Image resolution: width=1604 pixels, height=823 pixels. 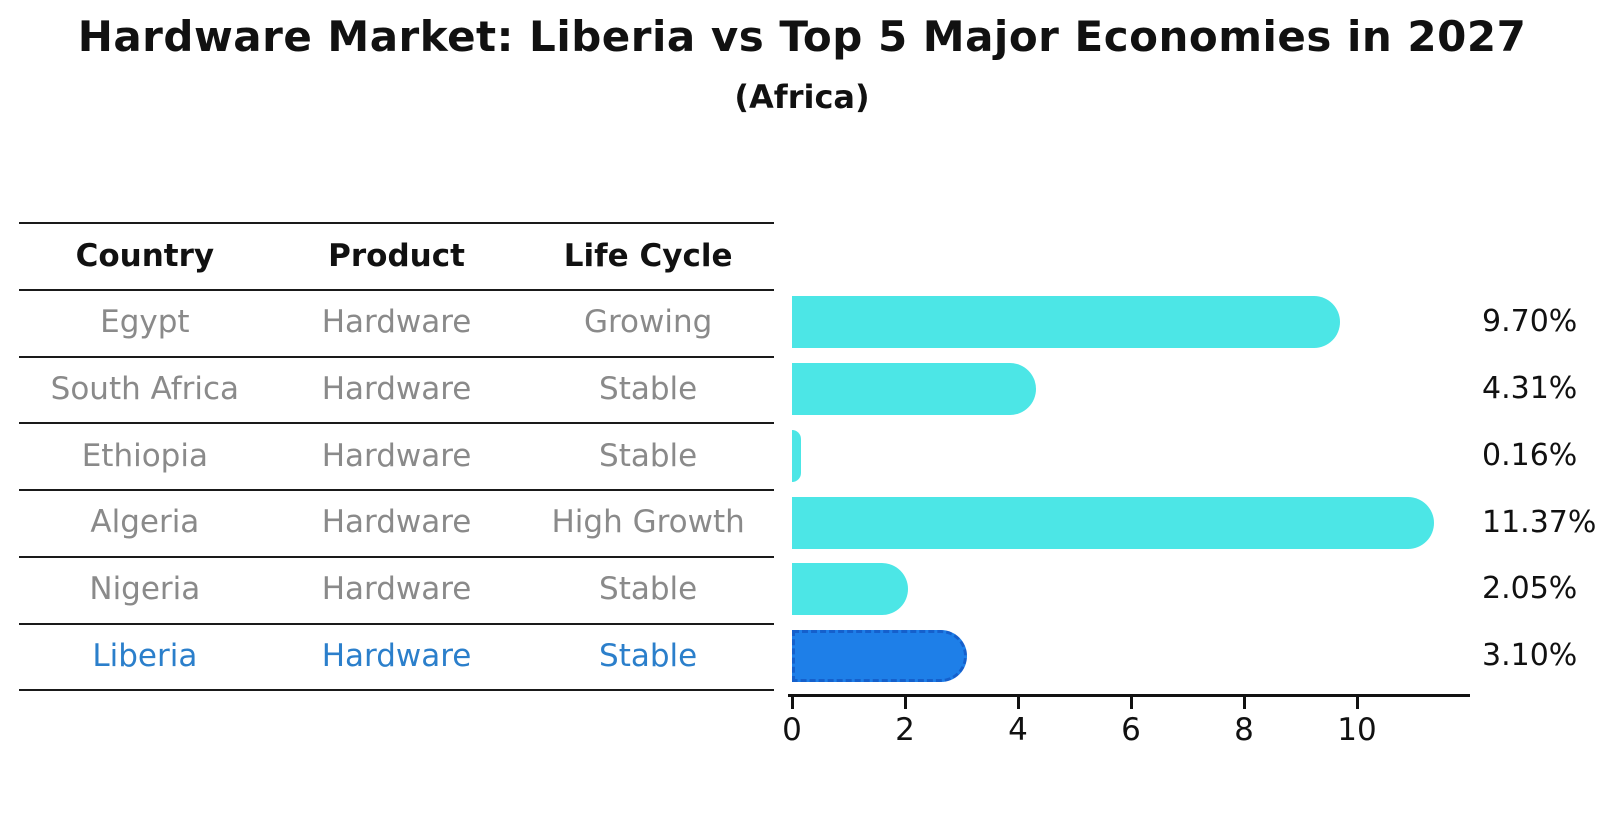 What do you see at coordinates (1539, 522) in the screenshot?
I see `value-label-algeria: 11.37%` at bounding box center [1539, 522].